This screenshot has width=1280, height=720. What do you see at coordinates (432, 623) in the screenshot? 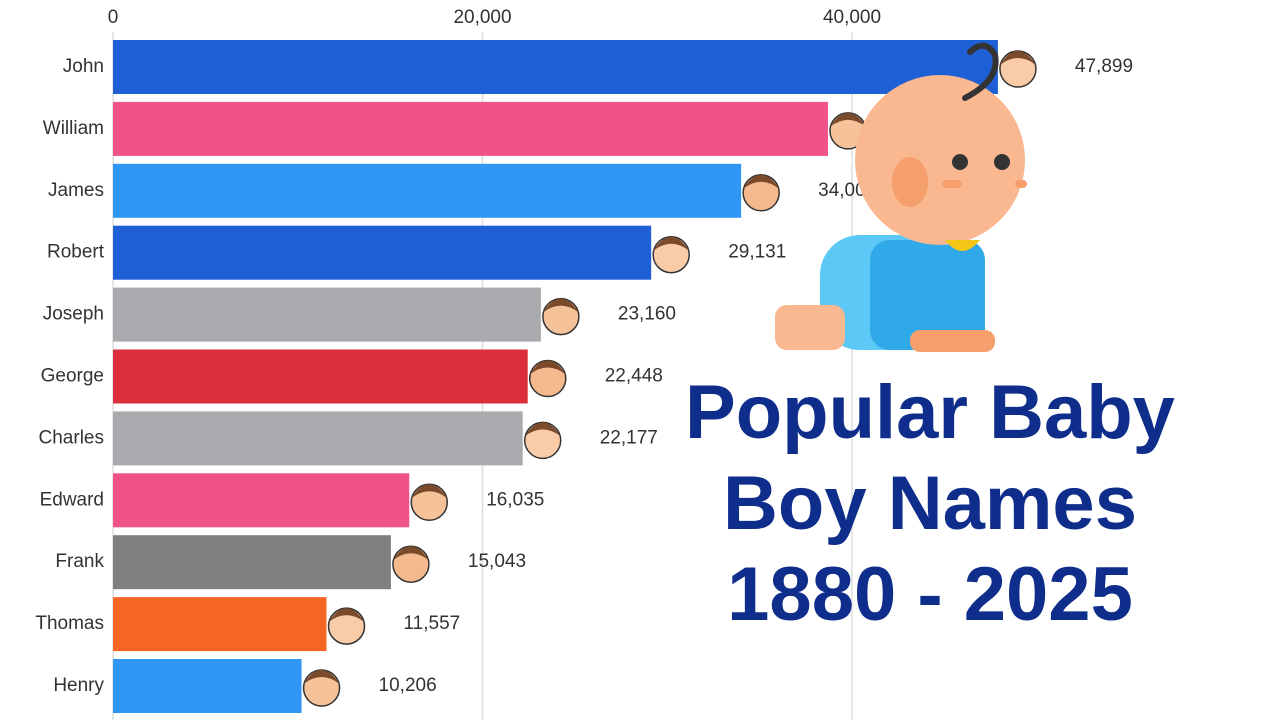
I see `value-label: 11,557` at bounding box center [432, 623].